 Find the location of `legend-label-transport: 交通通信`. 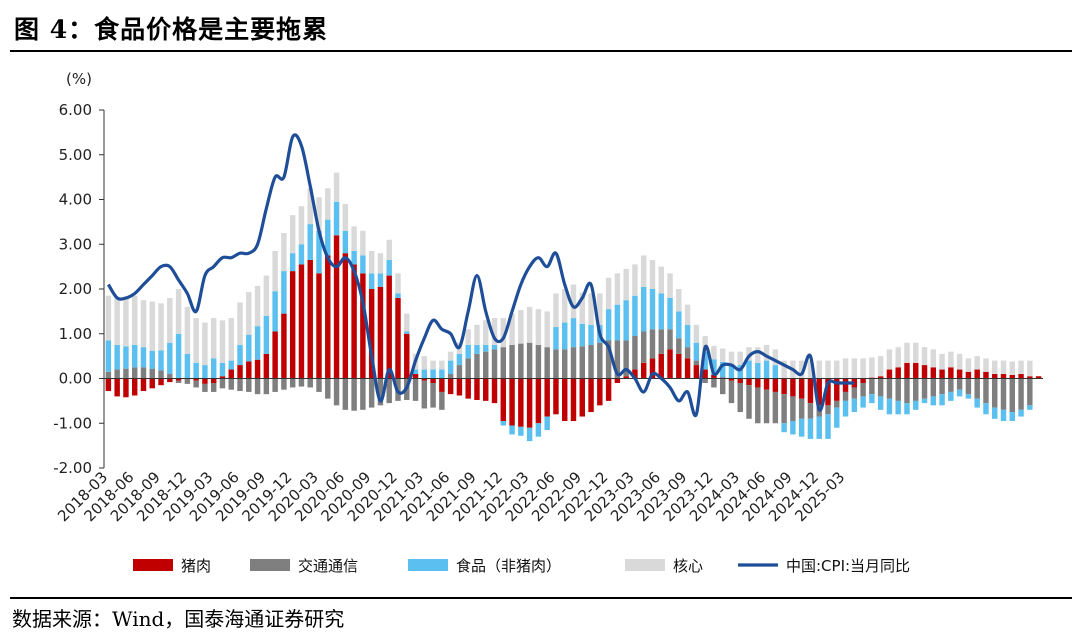

legend-label-transport: 交通通信 is located at coordinates (328, 566).